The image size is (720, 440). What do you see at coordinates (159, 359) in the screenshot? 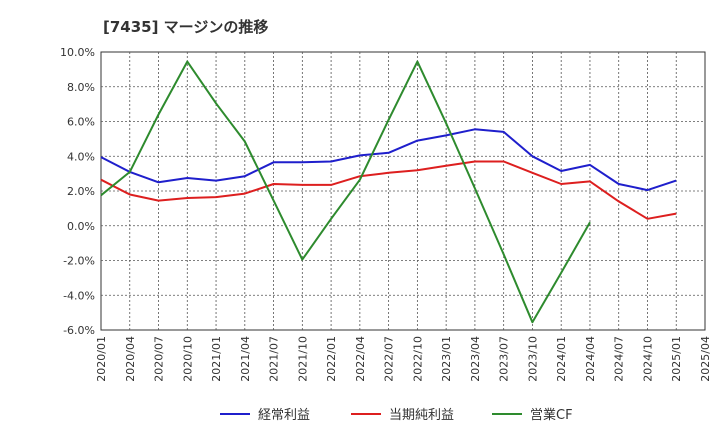
I see `x-tick-label: 2020/07` at bounding box center [159, 359].